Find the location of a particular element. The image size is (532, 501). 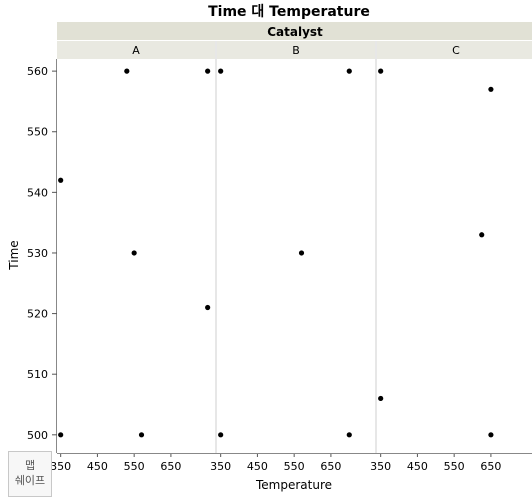

x-axis-label: Temperature is located at coordinates (293, 485).